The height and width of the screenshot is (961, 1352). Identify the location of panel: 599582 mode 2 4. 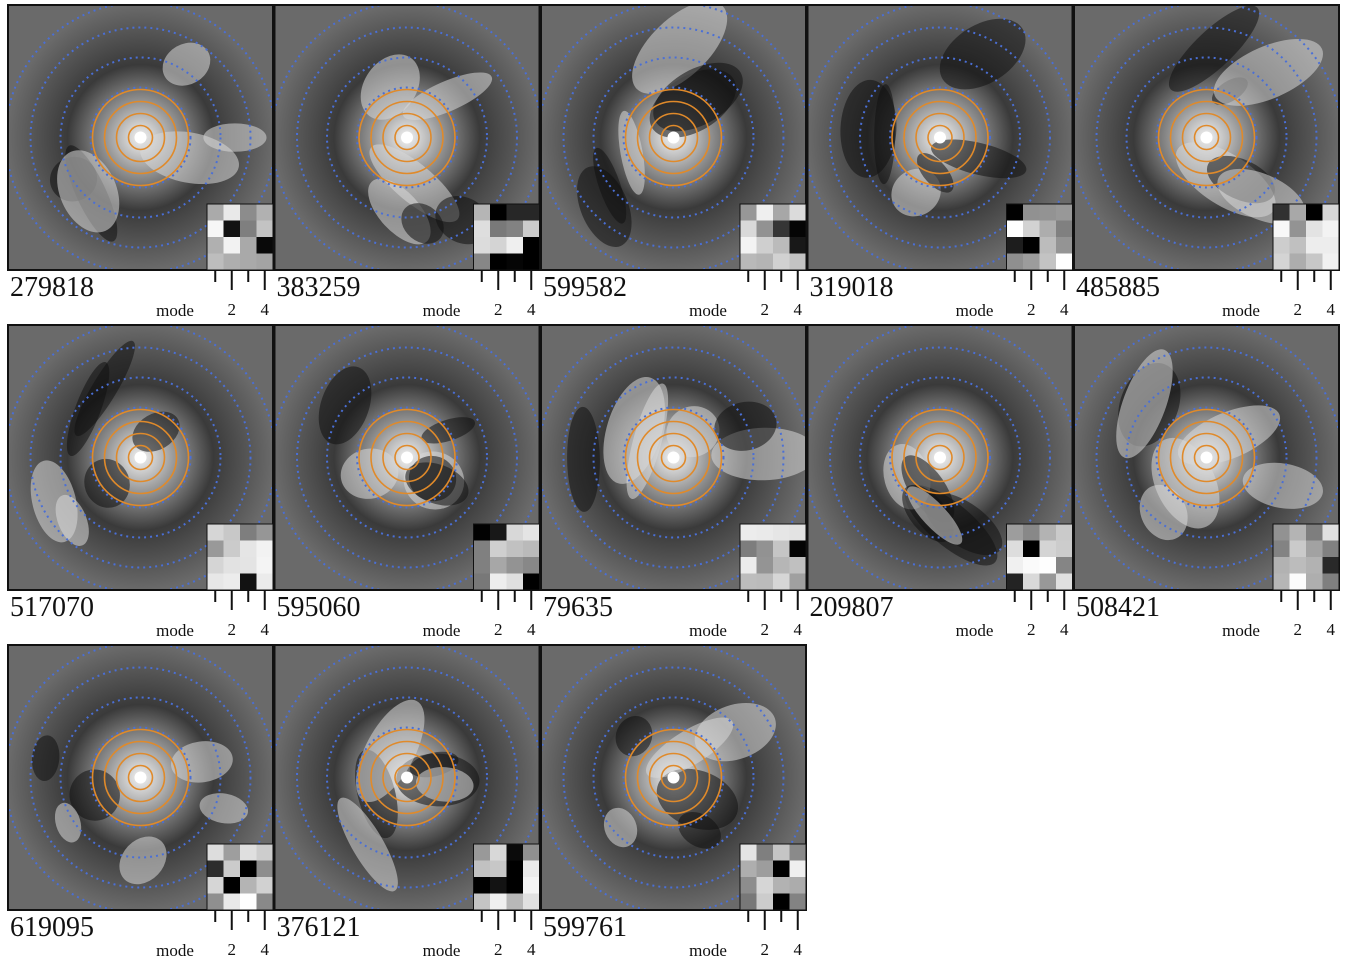
(673, 162).